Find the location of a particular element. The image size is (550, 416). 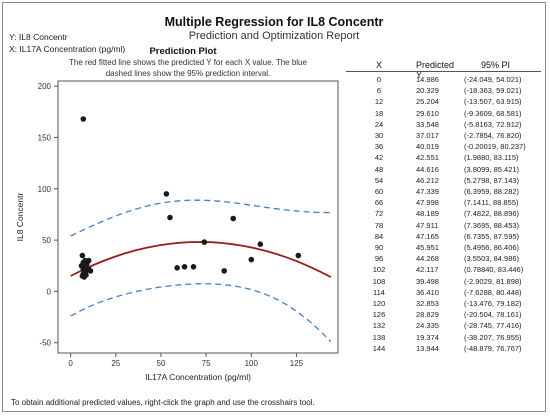

table-cell-predicted-y: 36.410 is located at coordinates (427, 292).